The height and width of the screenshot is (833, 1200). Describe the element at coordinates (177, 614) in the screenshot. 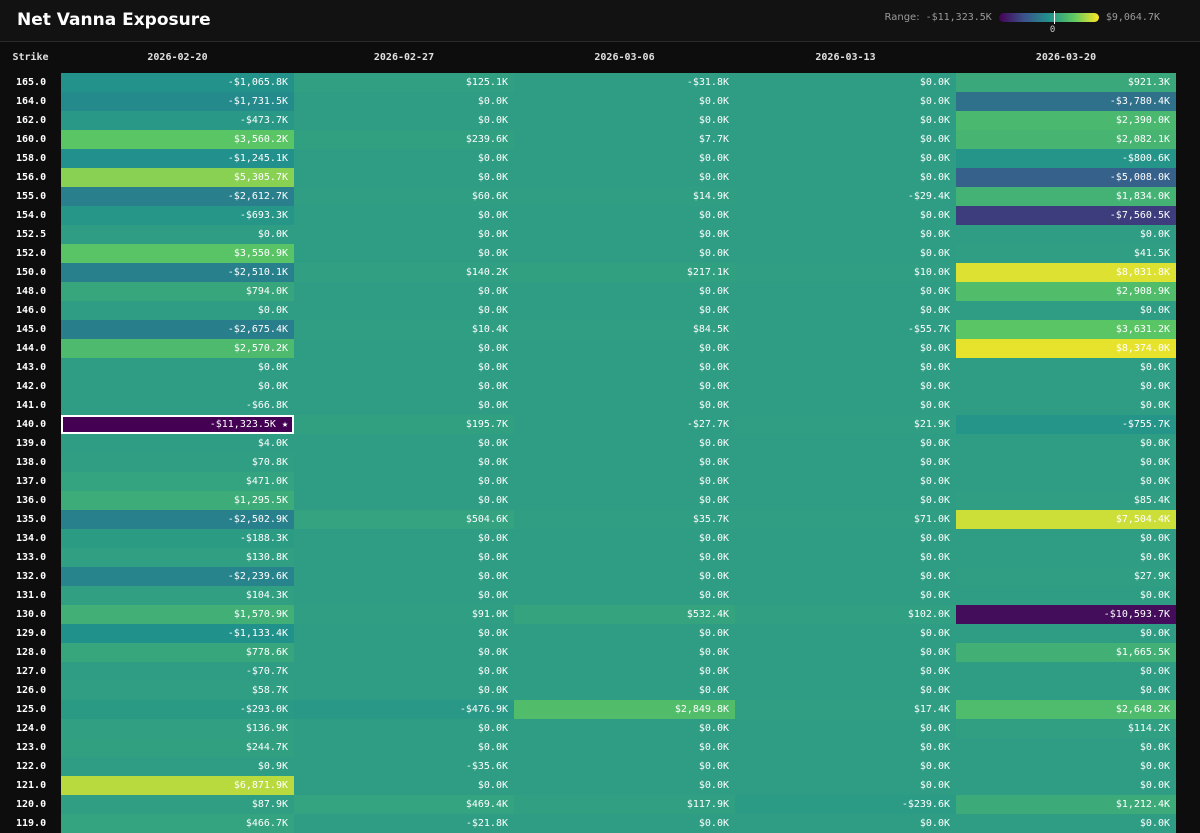

I see `heatmap-cell: $1,570.9K` at that location.